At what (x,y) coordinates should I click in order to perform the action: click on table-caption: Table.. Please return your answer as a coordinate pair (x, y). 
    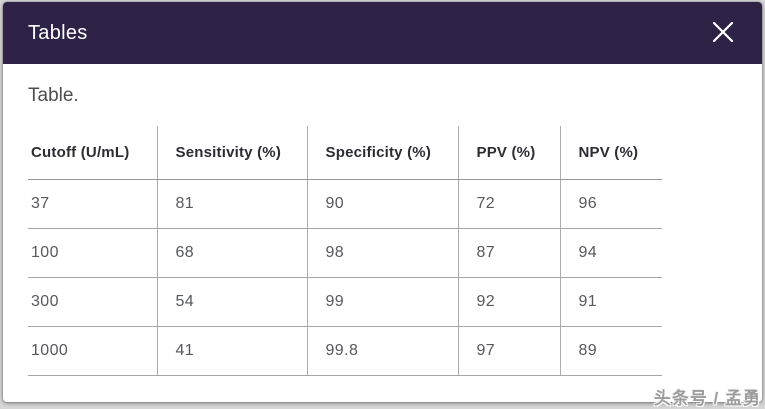
    Looking at the image, I should click on (53, 95).